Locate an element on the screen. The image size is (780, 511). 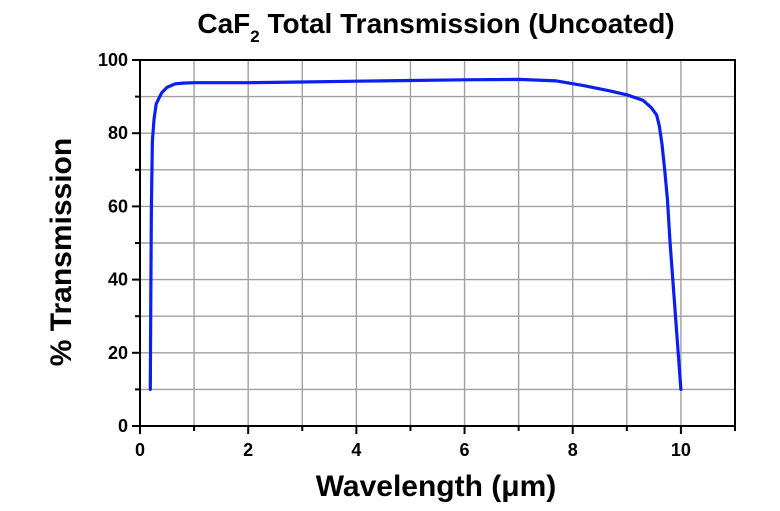
y-tick-label: 80 is located at coordinates (118, 133).